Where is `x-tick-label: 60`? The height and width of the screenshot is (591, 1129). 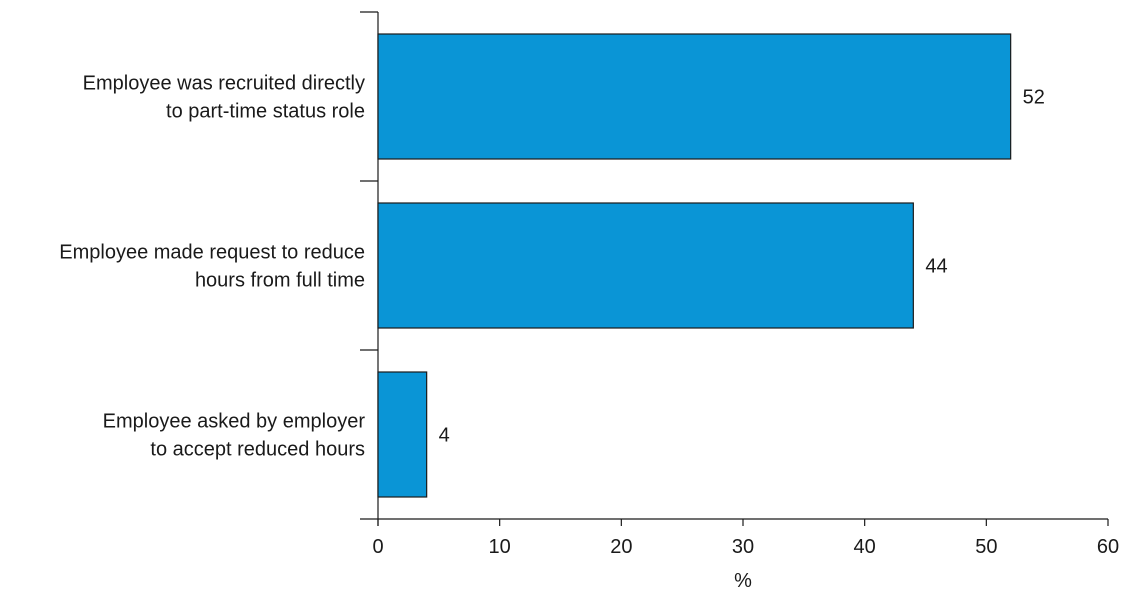
x-tick-label: 60 is located at coordinates (1108, 547).